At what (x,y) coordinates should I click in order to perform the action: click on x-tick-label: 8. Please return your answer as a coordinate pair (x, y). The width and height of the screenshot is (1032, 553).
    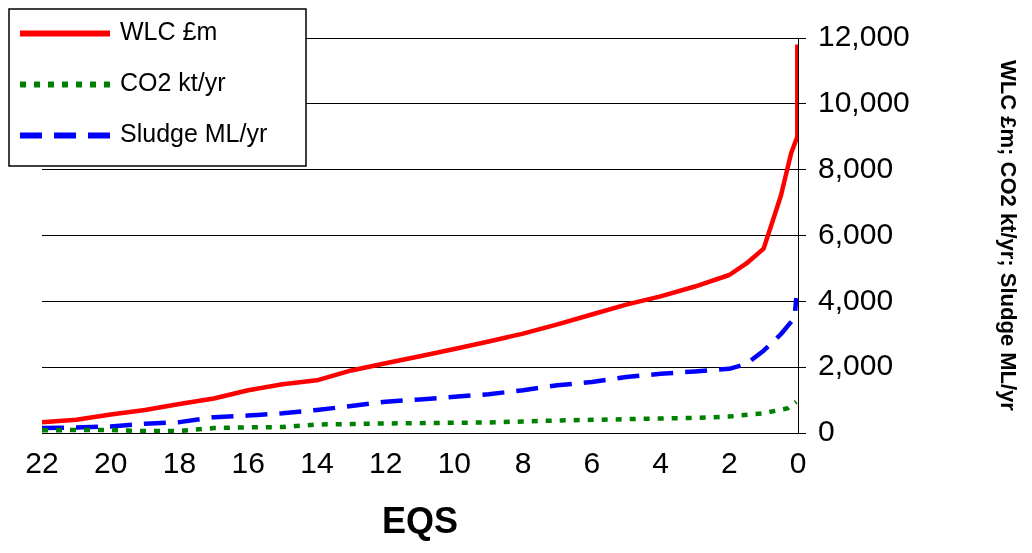
    Looking at the image, I should click on (523, 463).